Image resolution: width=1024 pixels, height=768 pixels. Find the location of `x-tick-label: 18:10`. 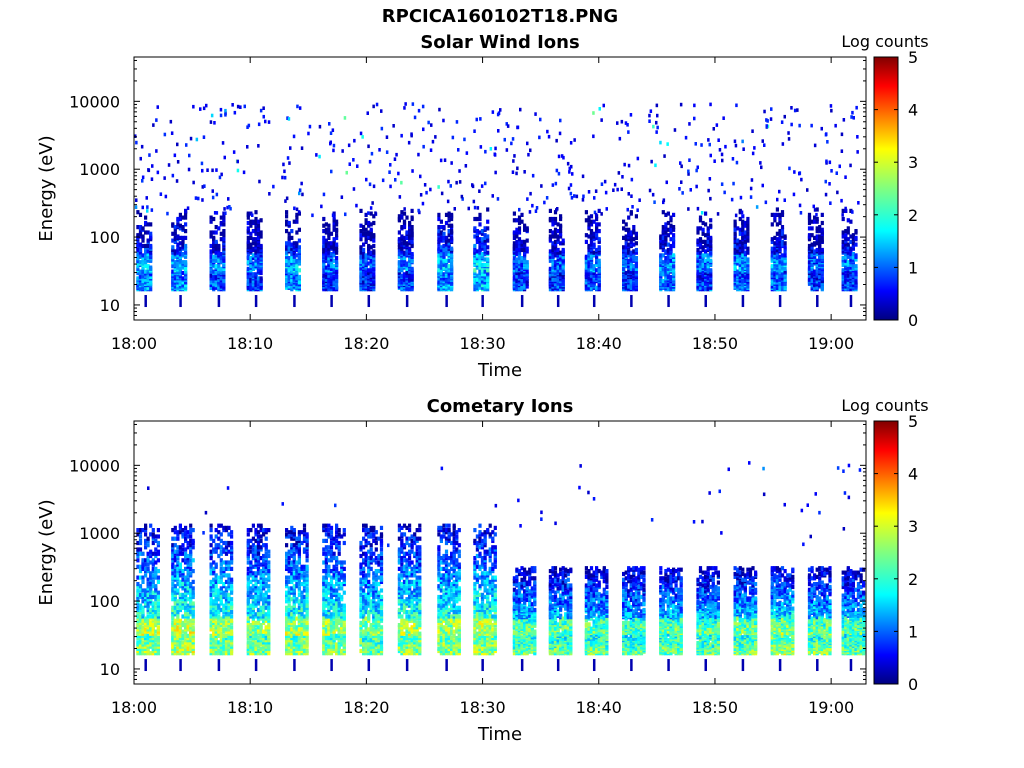

x-tick-label: 18:10 is located at coordinates (250, 343).